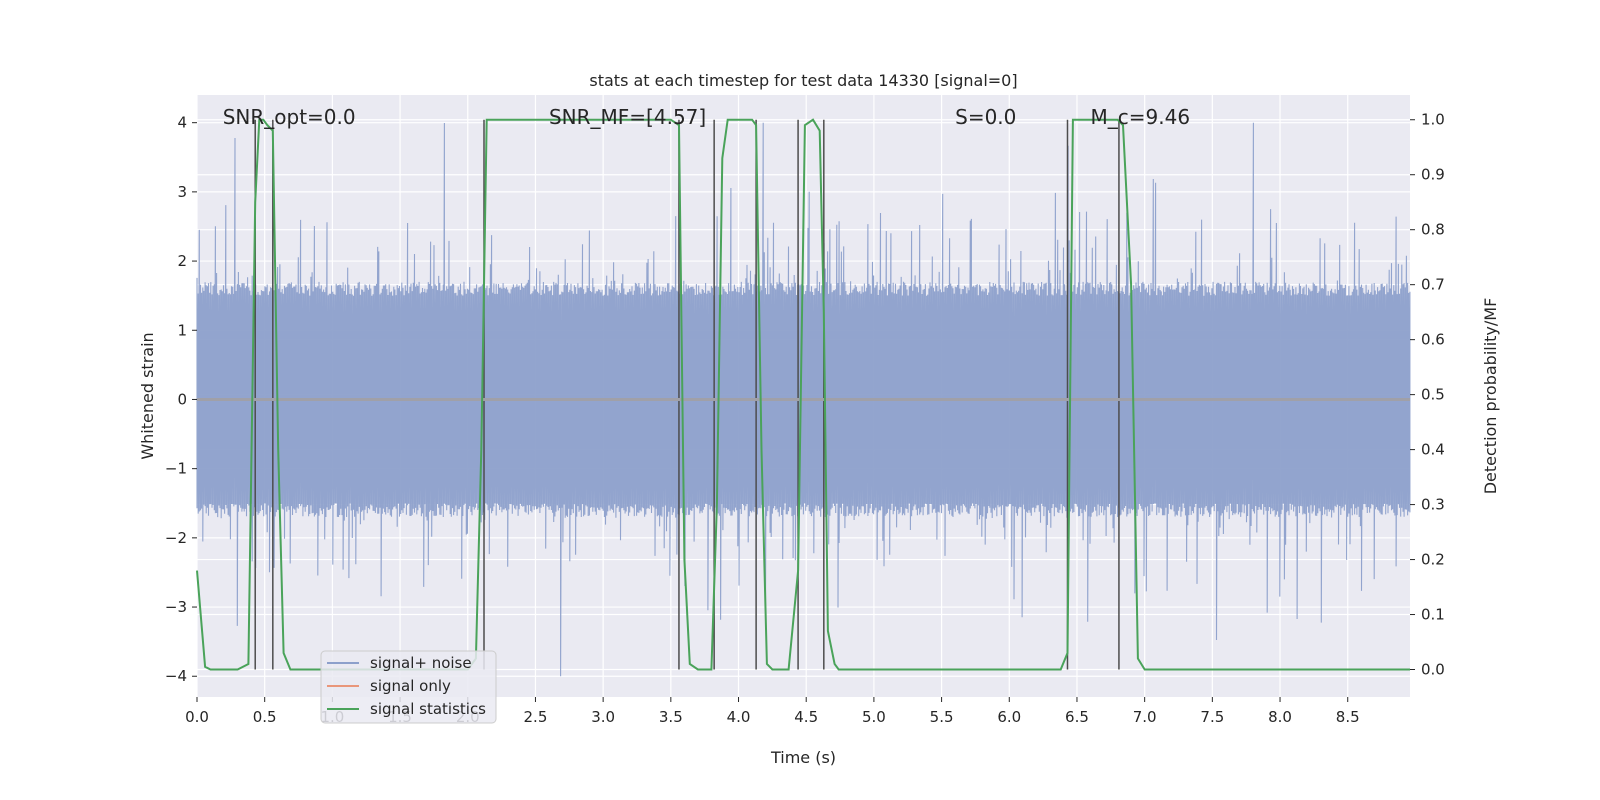 The height and width of the screenshot is (800, 1600). I want to click on y2-tick-label: 1.0, so click(1433, 120).